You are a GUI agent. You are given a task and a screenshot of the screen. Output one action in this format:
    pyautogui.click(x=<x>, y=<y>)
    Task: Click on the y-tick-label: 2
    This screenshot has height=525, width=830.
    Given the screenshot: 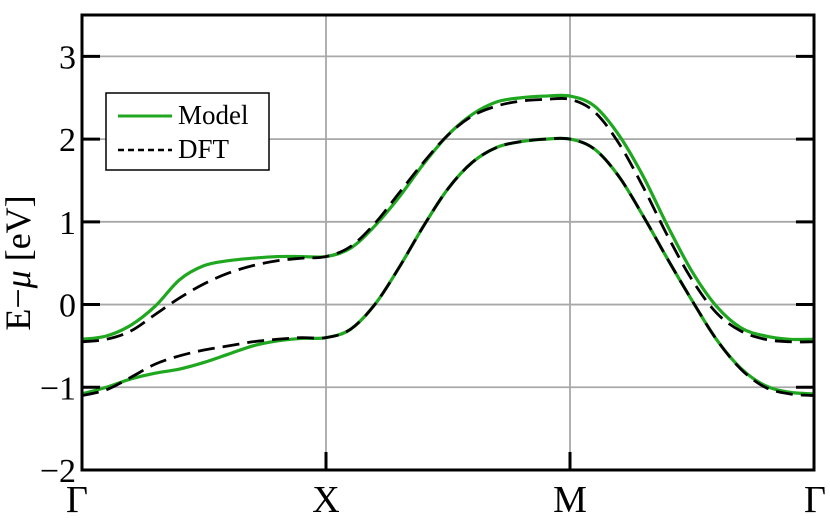 What is the action you would take?
    pyautogui.click(x=67, y=140)
    